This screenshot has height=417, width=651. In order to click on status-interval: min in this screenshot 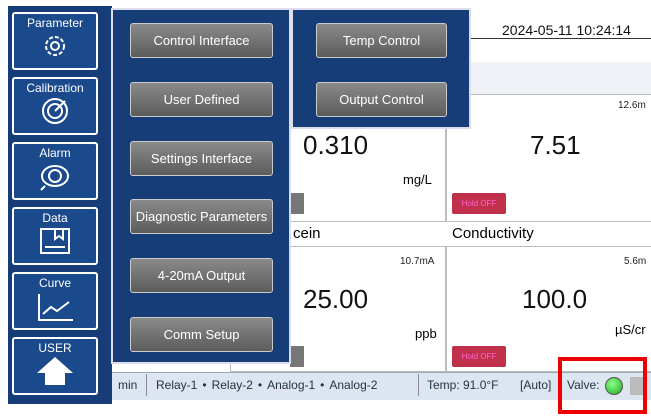, I will do `click(128, 385)`.